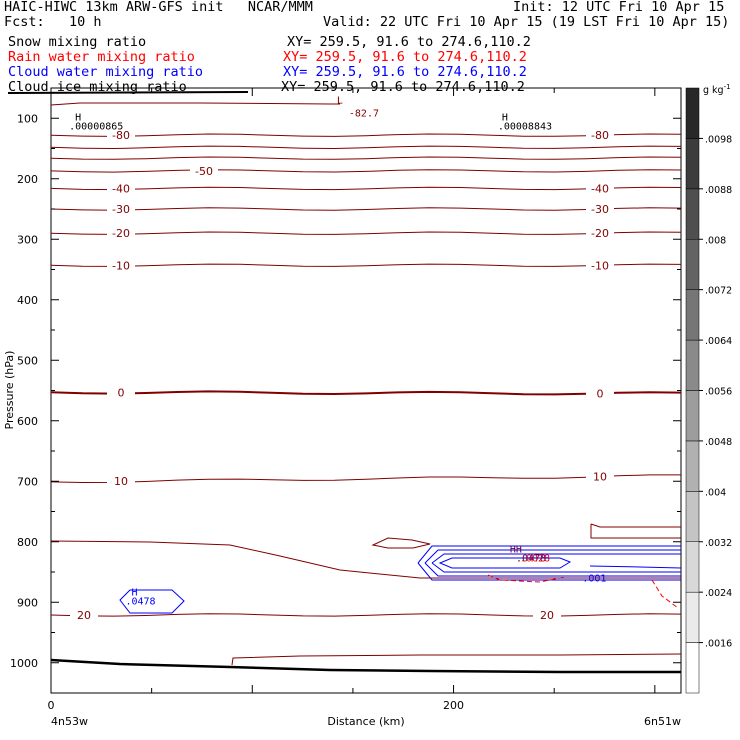  I want to click on terrain-line, so click(365, 666).